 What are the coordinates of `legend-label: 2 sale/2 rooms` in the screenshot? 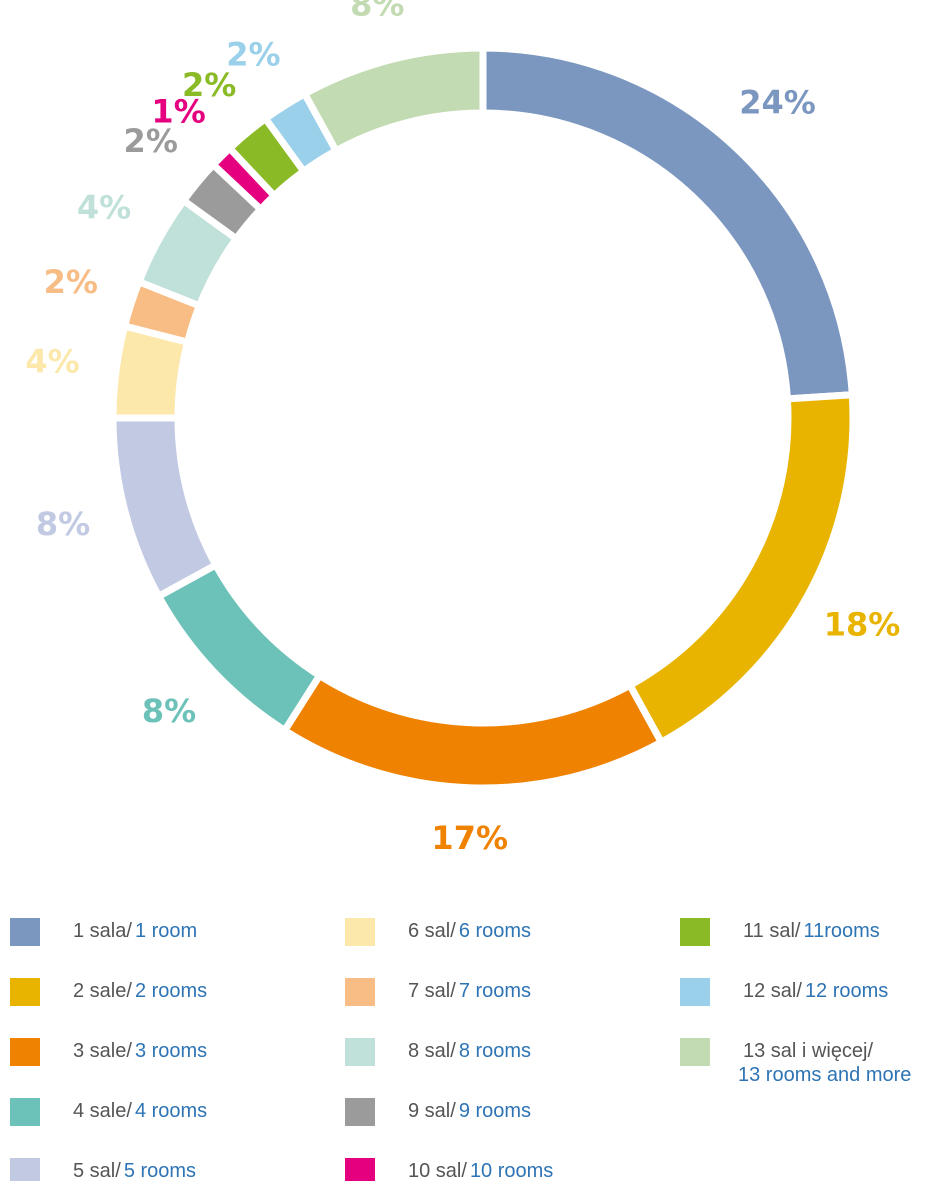 It's located at (140, 991).